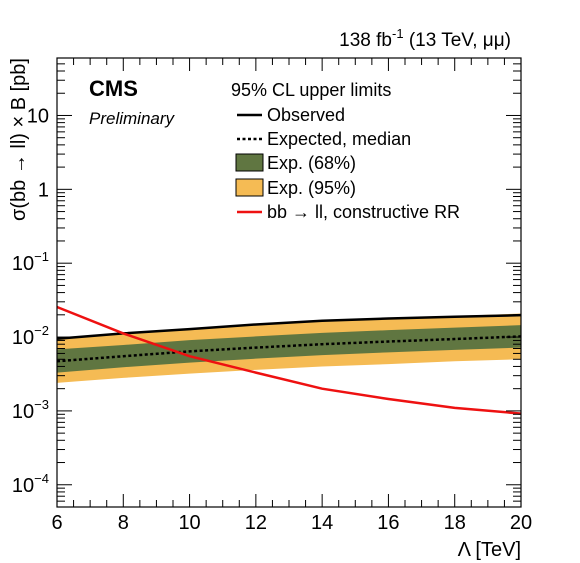 Image resolution: width=580 pixels, height=563 pixels. What do you see at coordinates (132, 118) in the screenshot?
I see `status-label: Preliminary` at bounding box center [132, 118].